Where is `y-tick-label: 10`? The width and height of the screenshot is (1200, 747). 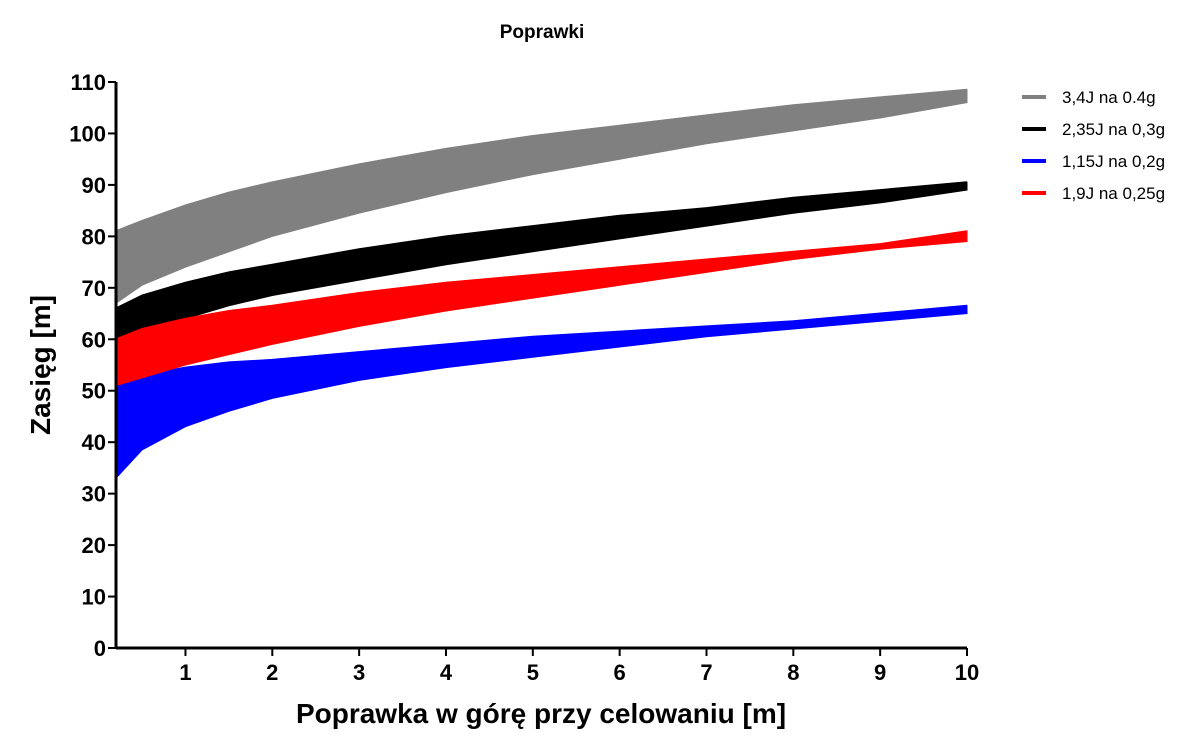
y-tick-label: 10 is located at coordinates (94, 597).